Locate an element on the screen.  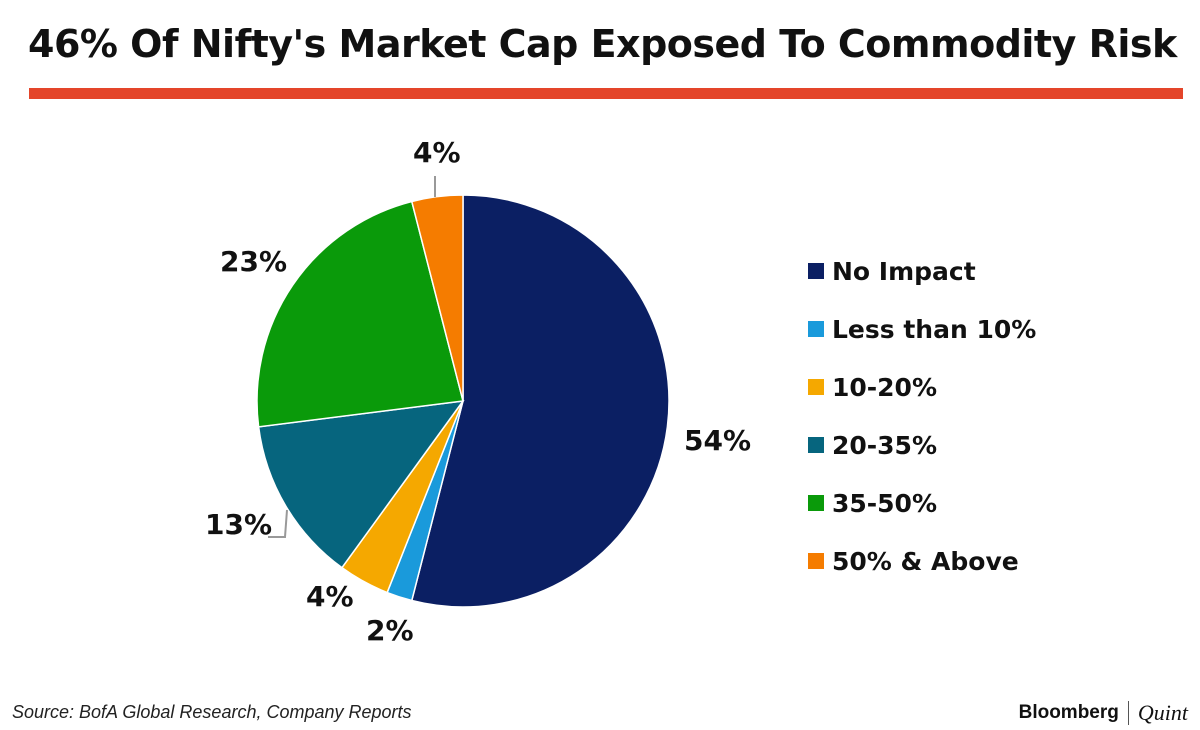
brand-logo: Bloomberg Quint is located at coordinates (1103, 713).